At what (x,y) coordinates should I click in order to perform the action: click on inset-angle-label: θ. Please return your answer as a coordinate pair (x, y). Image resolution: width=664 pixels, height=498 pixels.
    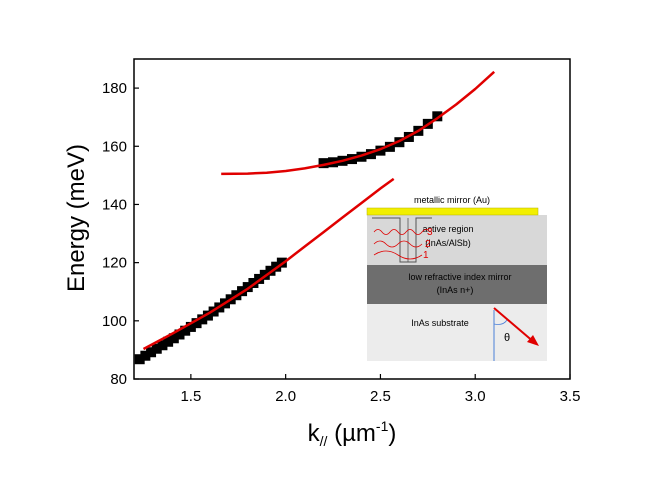
    Looking at the image, I should click on (507, 338).